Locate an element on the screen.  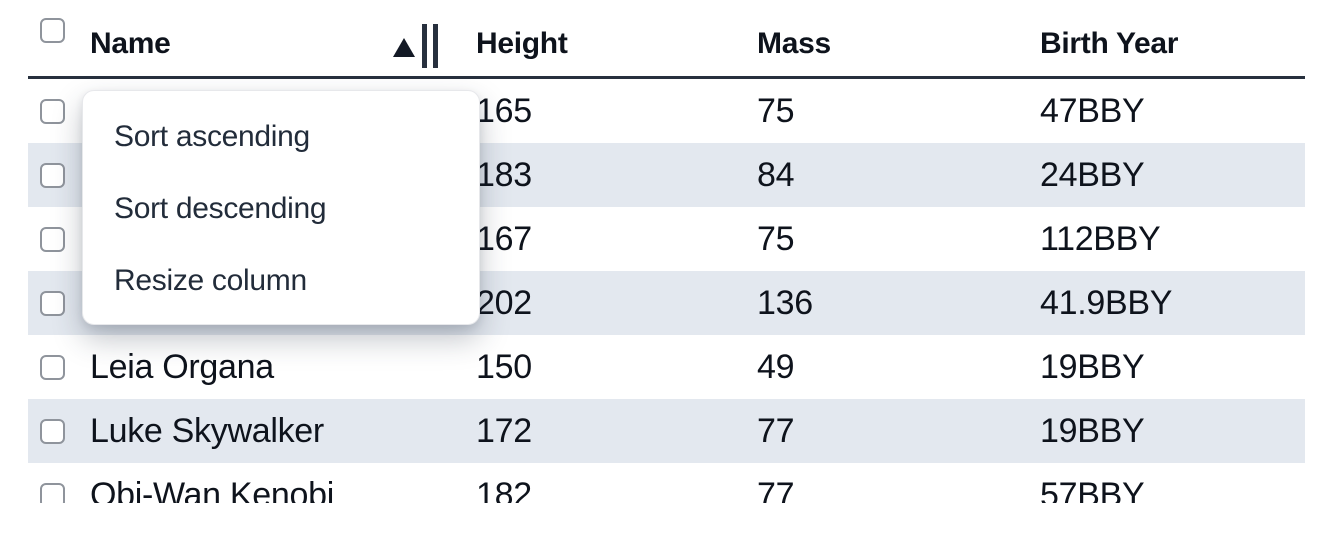
column-header-birth-year-label: Birth Year is located at coordinates (1109, 43).